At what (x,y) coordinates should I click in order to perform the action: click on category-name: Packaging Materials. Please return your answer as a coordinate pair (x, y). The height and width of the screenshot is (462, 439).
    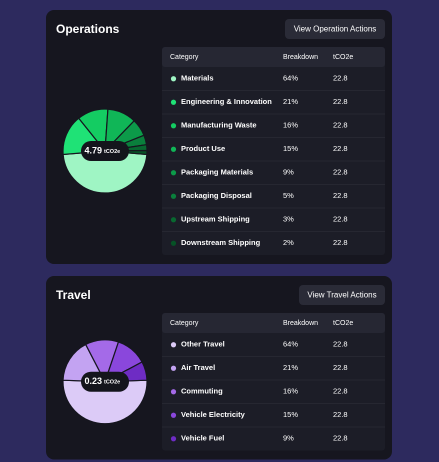
    Looking at the image, I should click on (217, 172).